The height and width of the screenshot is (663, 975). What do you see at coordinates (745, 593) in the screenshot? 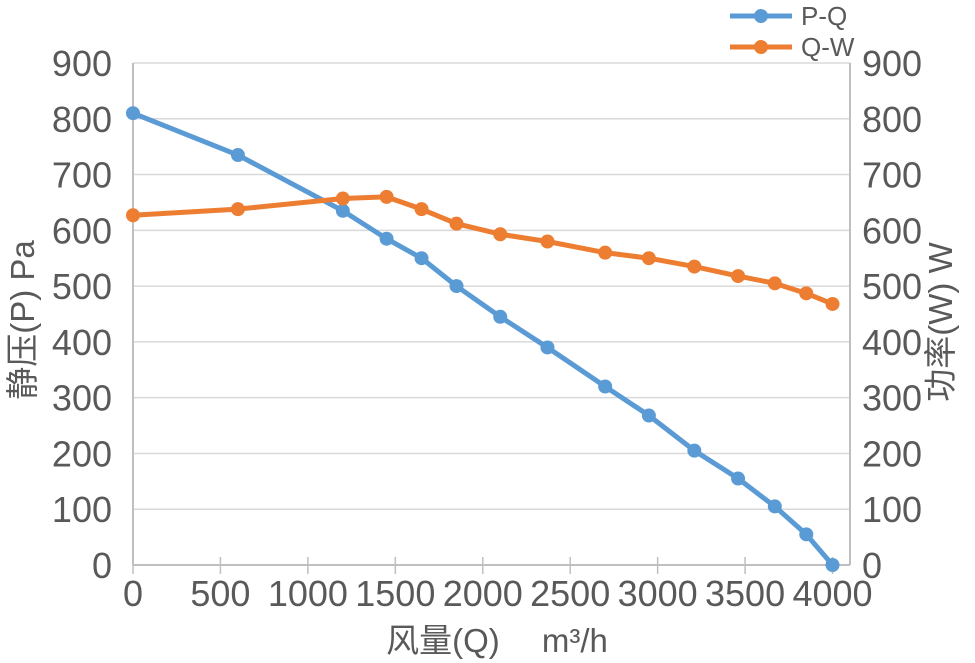
I see `x-tick-label: 3500` at bounding box center [745, 593].